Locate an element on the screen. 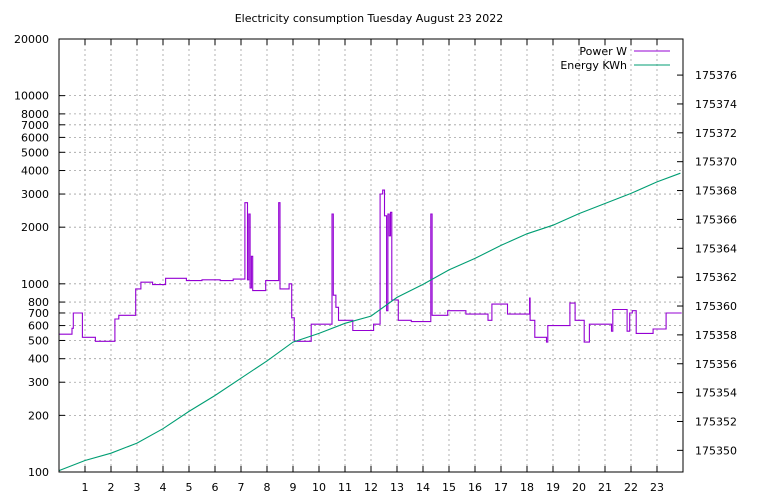 The width and height of the screenshot is (768, 500). x-tick-label: 22 is located at coordinates (631, 487).